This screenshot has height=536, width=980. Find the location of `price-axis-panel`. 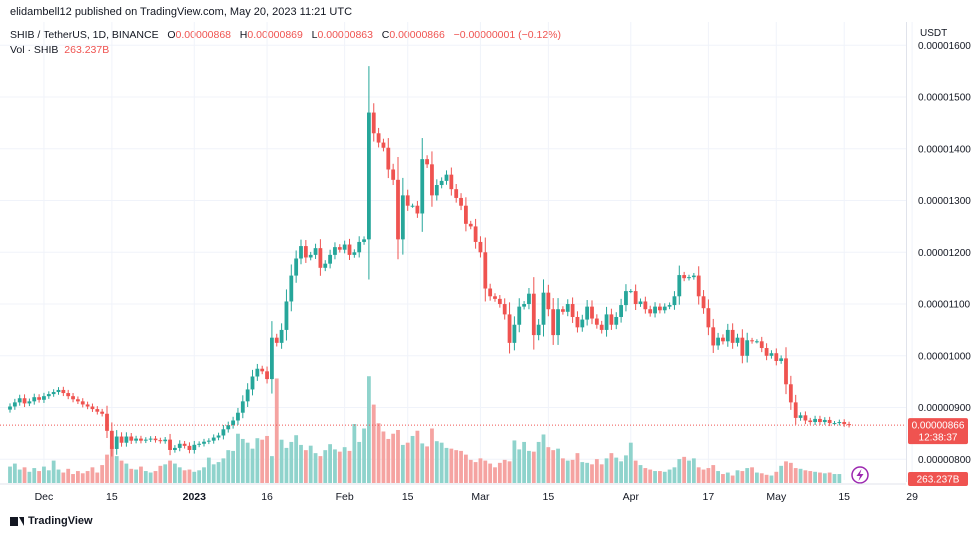

price-axis-panel is located at coordinates (943, 252).